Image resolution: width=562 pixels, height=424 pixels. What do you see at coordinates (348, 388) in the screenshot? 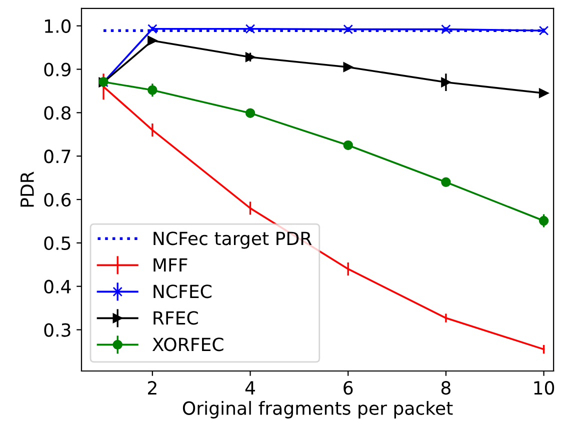
I see `x-tick-label: 6` at bounding box center [348, 388].